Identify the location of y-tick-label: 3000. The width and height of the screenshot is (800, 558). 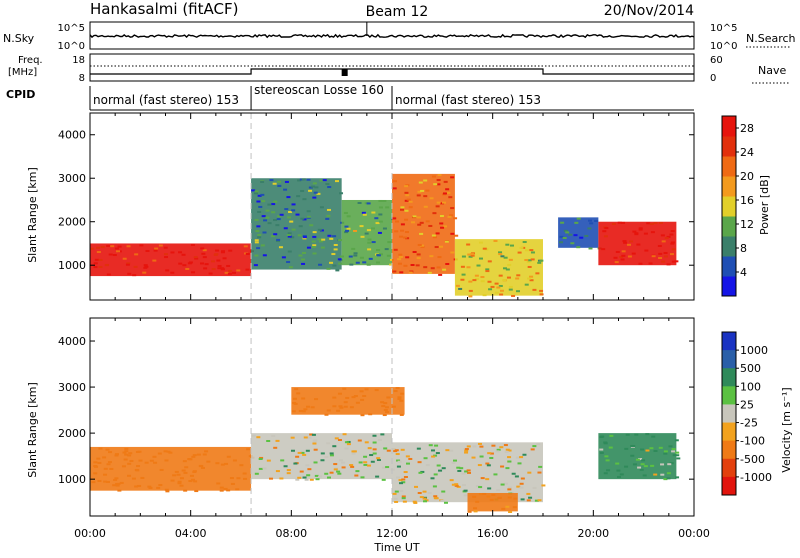
(72, 387).